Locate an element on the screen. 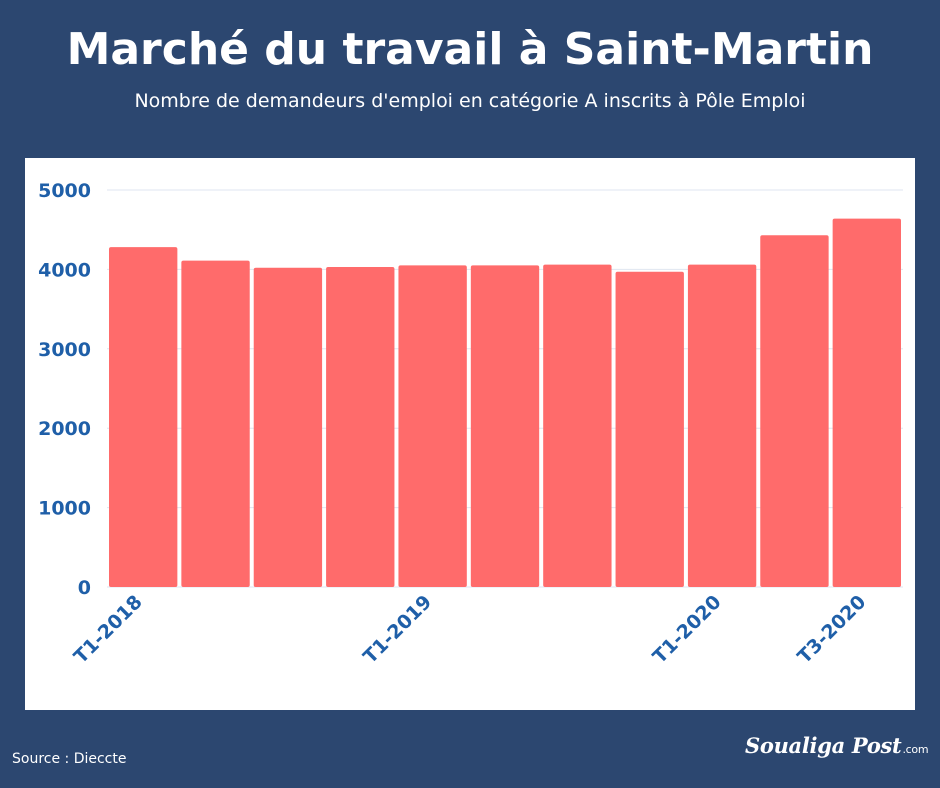  x-tick-label: T3-2020 is located at coordinates (831, 629).